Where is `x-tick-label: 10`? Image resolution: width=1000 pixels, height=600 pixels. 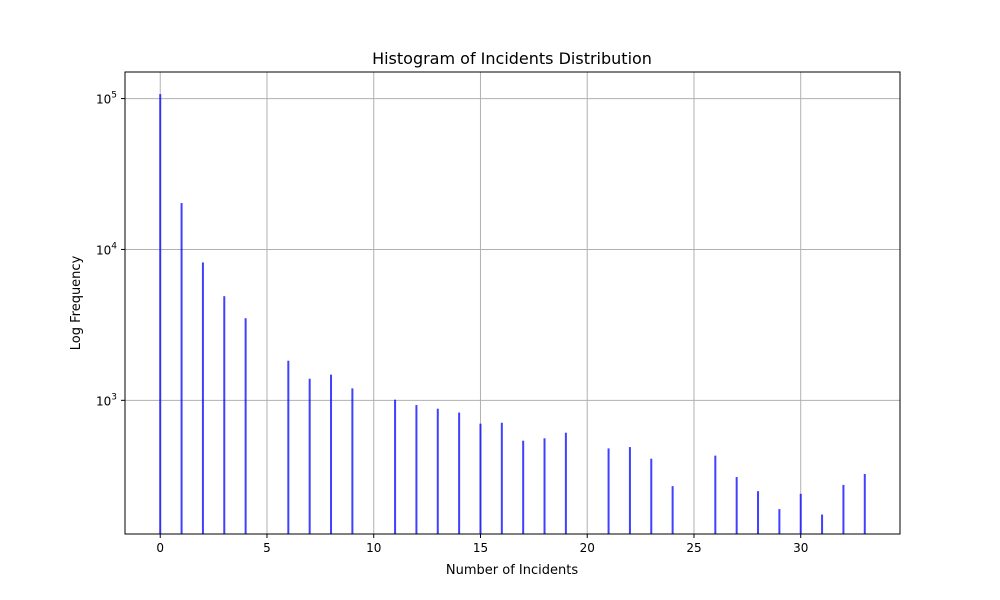 x-tick-label: 10 is located at coordinates (373, 548).